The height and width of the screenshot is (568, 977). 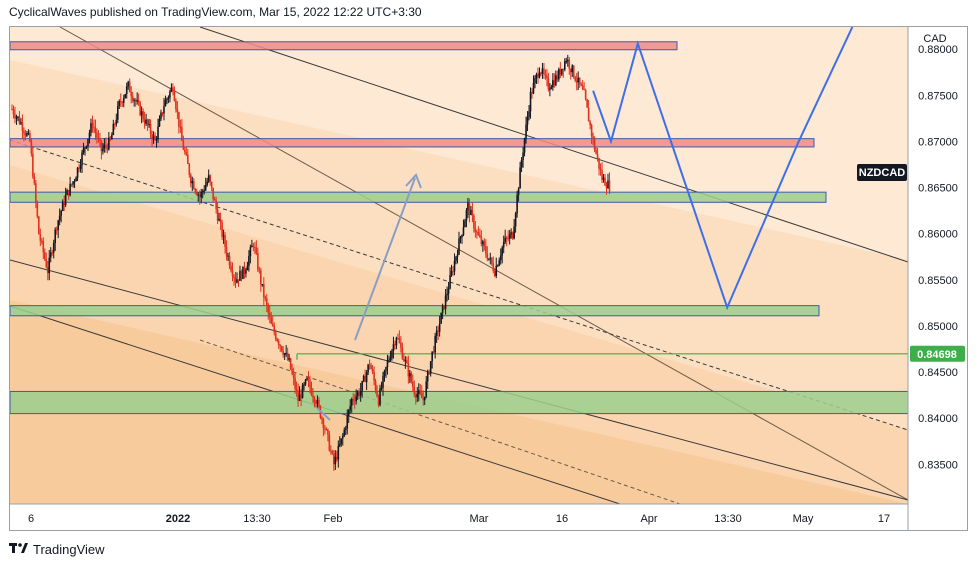 I want to click on axis-labels: NZDCAD 0.84698, so click(x=911, y=263).